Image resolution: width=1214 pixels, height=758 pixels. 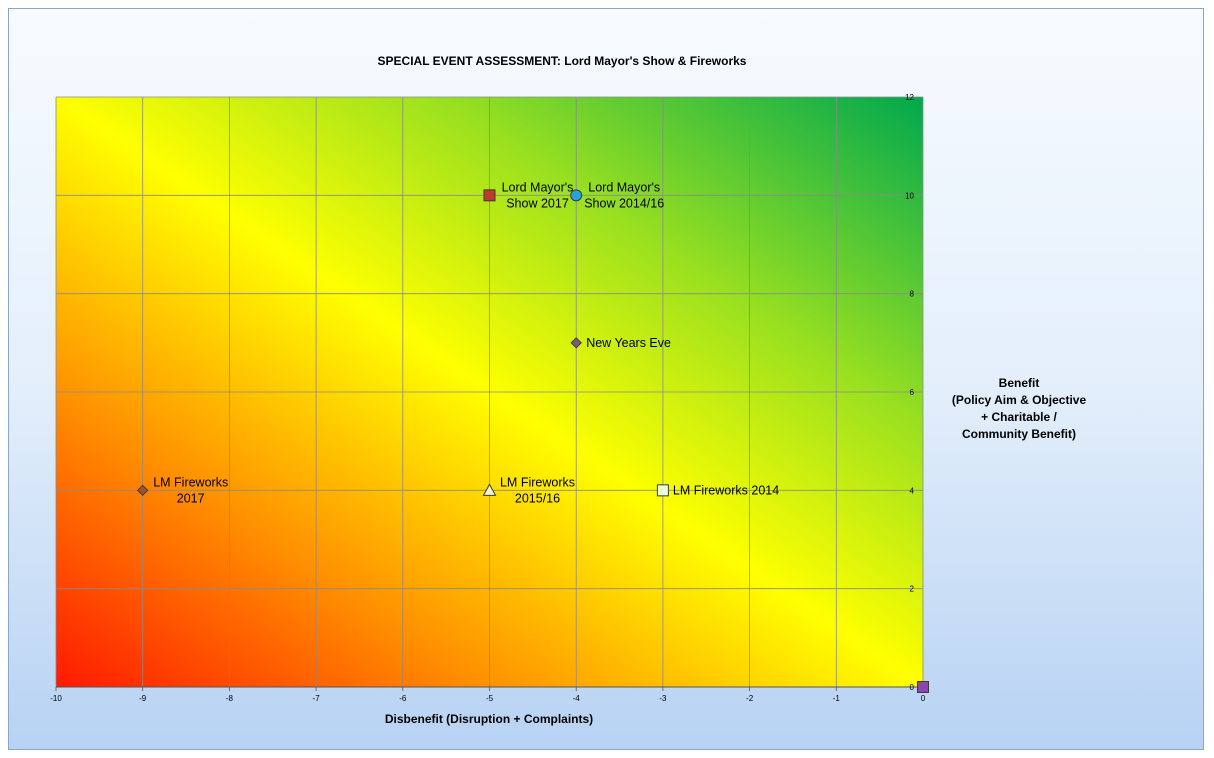 I want to click on y-tick-label: 6, so click(x=912, y=392).